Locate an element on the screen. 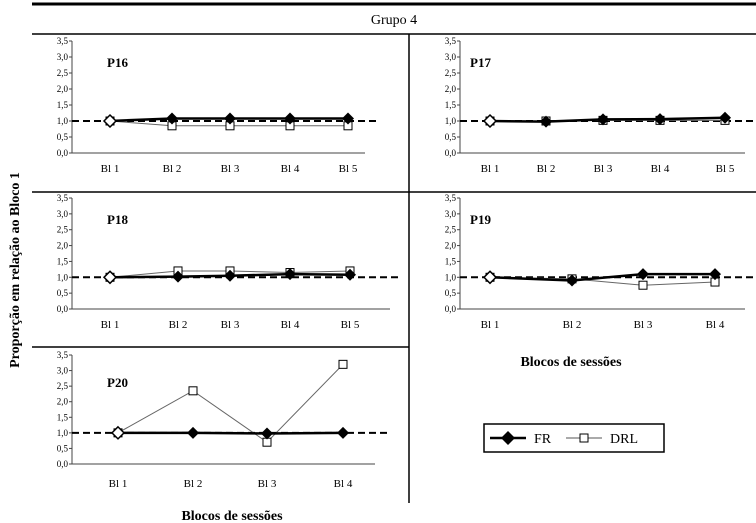 The image size is (756, 523). drl-series-line is located at coordinates (230, 403).